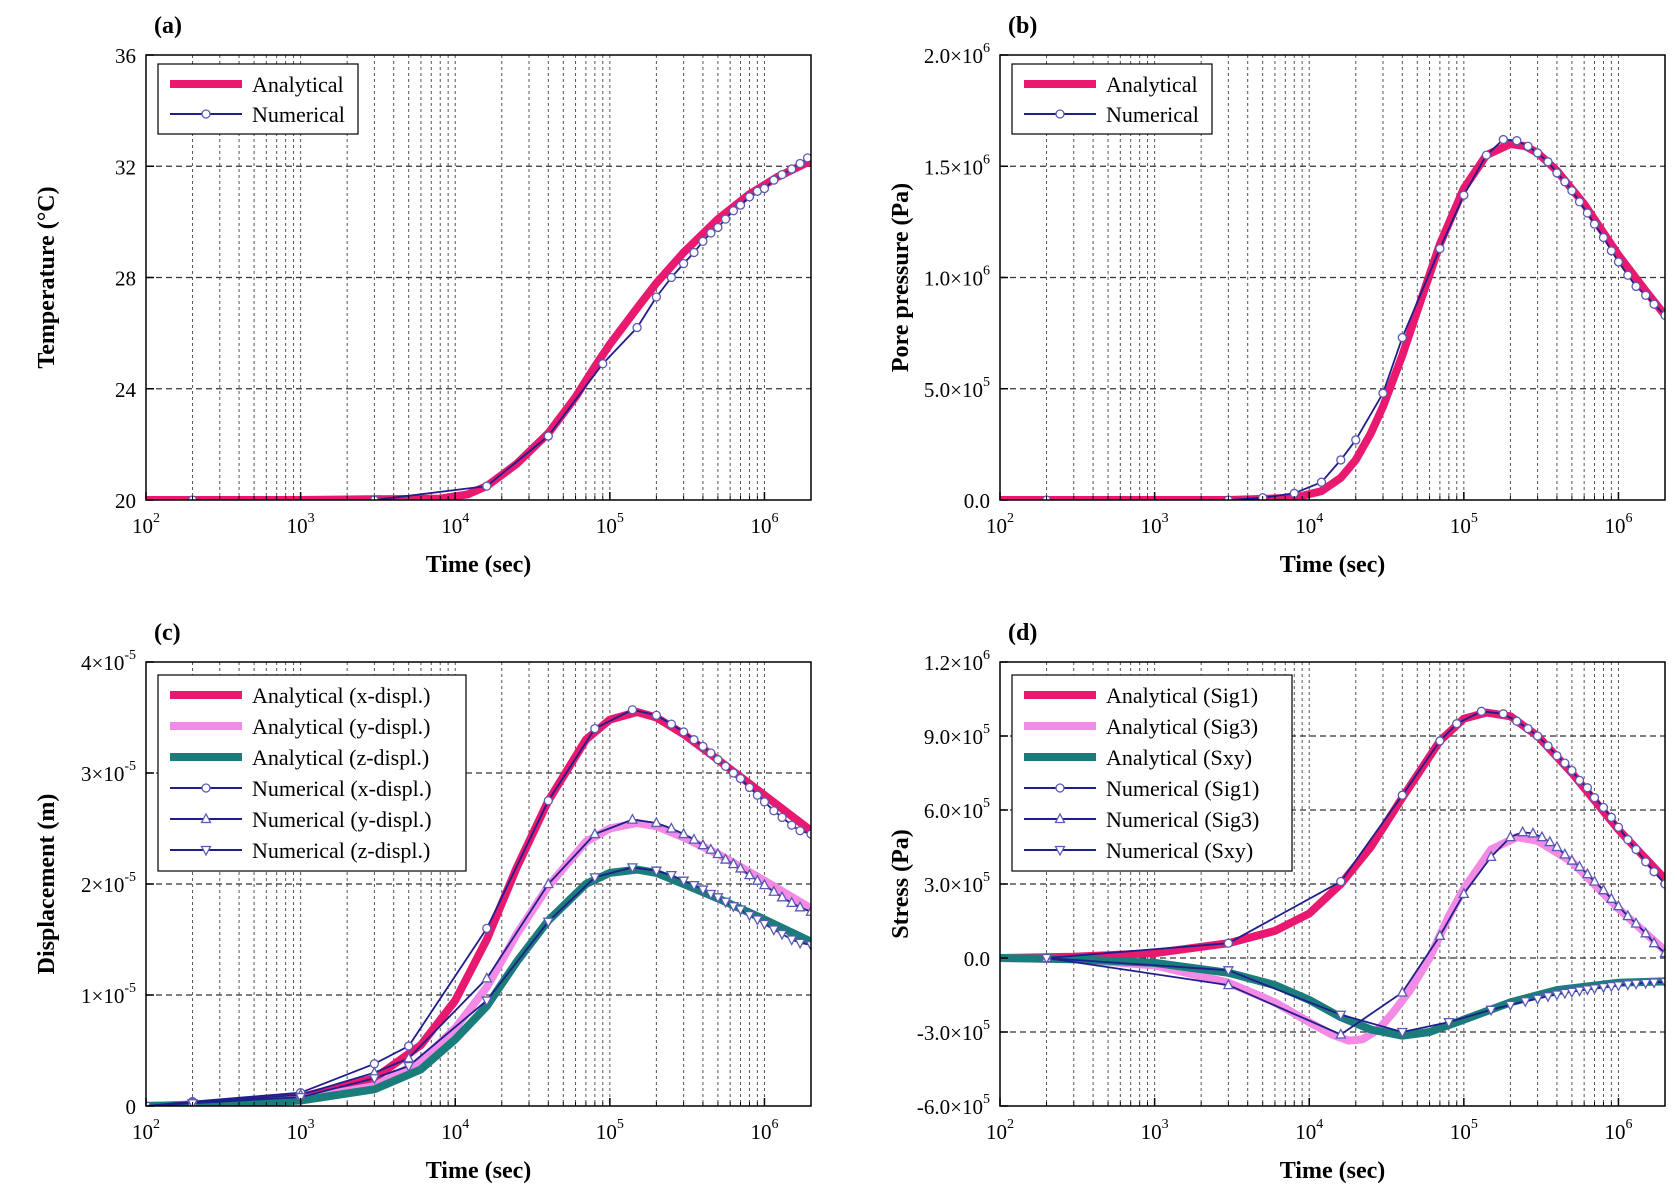 This screenshot has width=1677, height=1200. I want to click on panel-label: (a), so click(168, 26).